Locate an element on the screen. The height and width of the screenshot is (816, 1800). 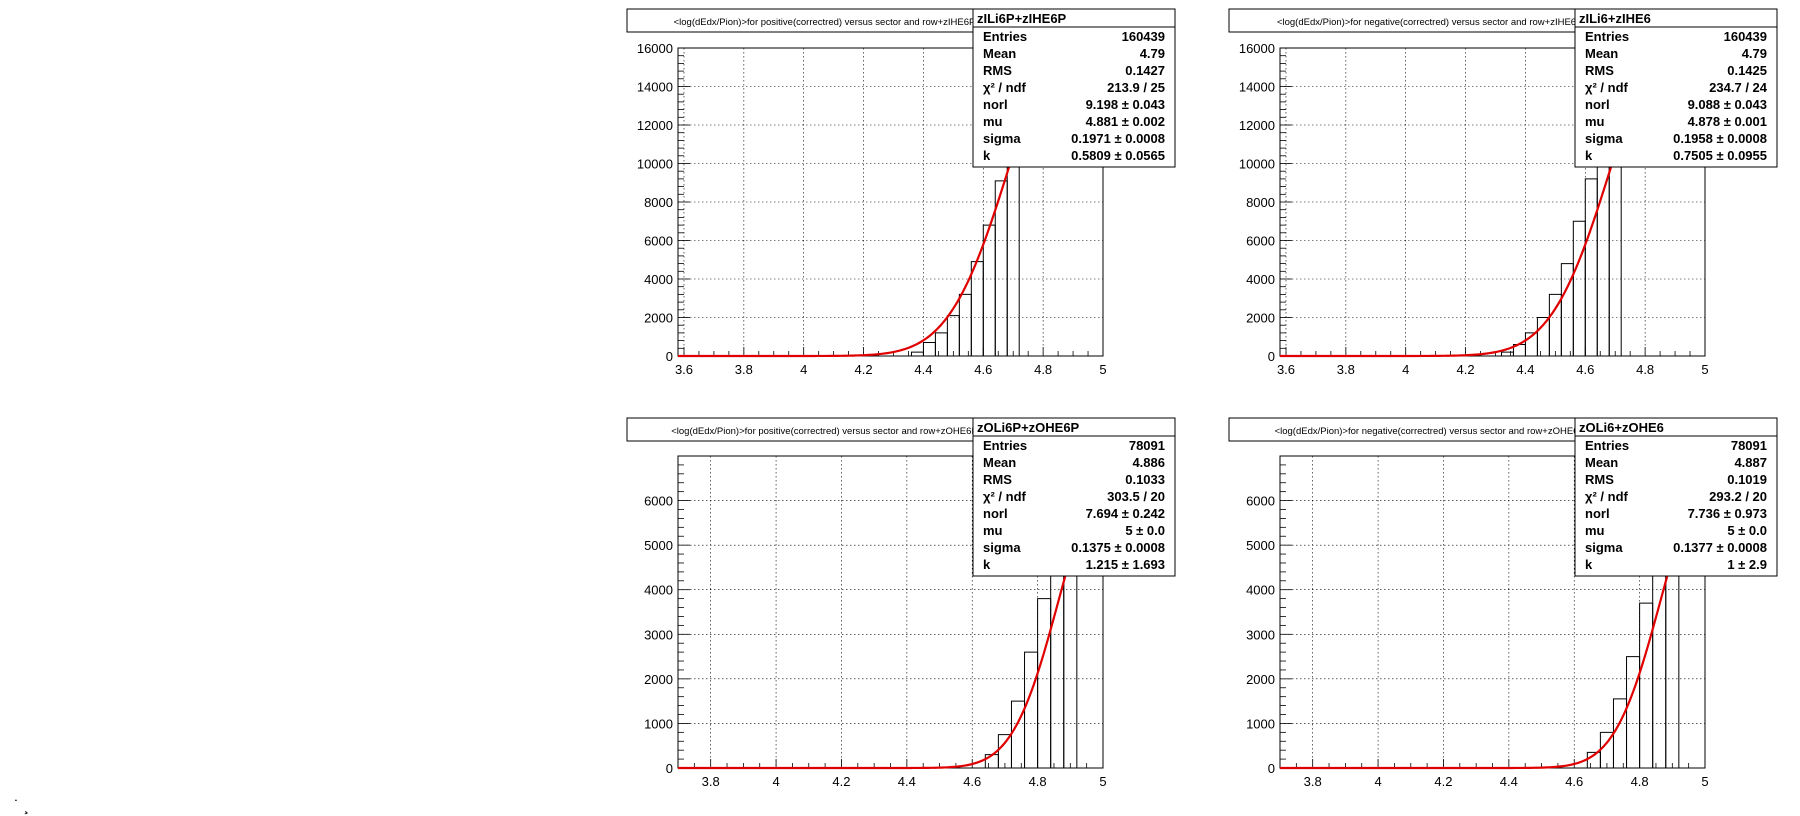
stats-value: 213.9 / 25 is located at coordinates (1136, 87).